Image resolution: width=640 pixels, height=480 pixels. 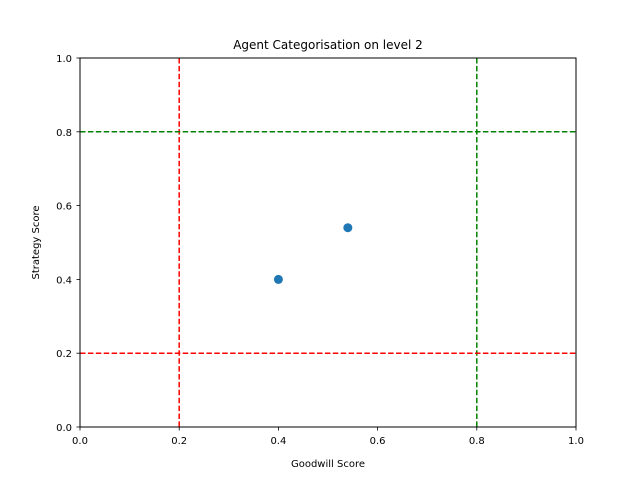 What do you see at coordinates (179, 441) in the screenshot?
I see `x-tick-label: 0.2` at bounding box center [179, 441].